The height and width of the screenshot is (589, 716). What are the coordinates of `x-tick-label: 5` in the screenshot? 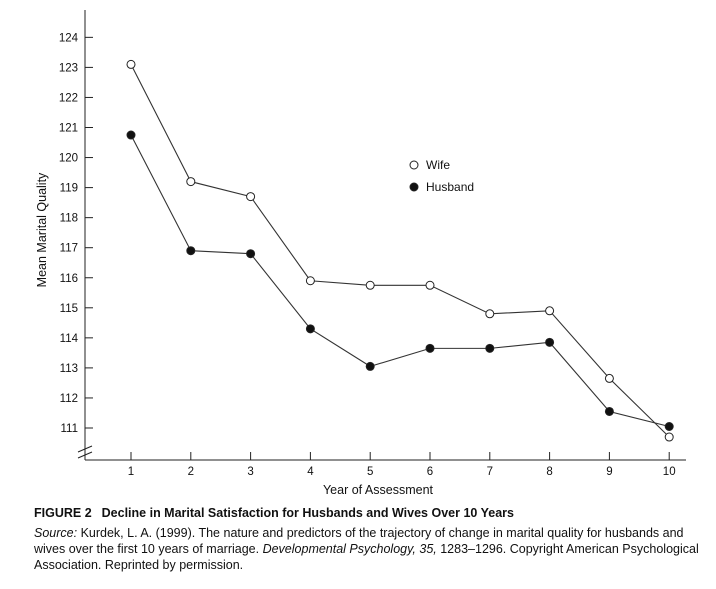 It's located at (370, 472).